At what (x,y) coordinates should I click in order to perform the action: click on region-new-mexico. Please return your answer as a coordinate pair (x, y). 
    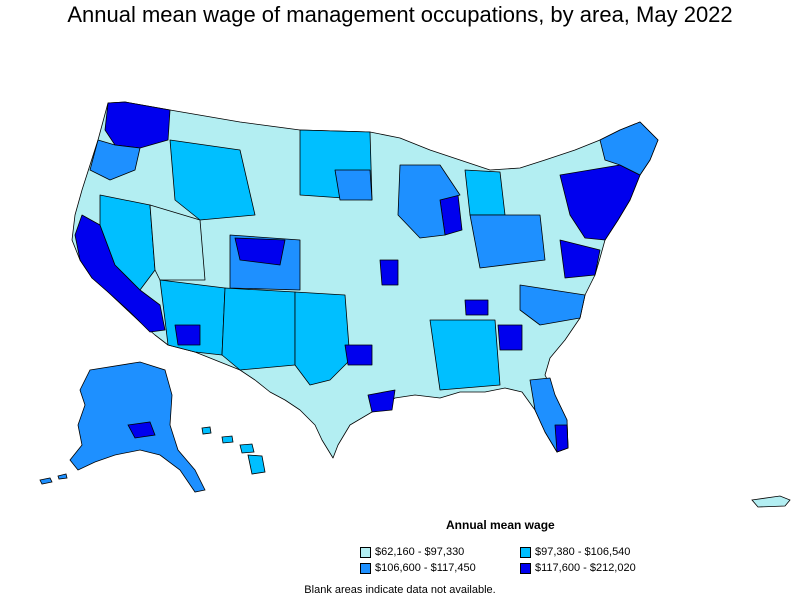
    Looking at the image, I should click on (258, 329).